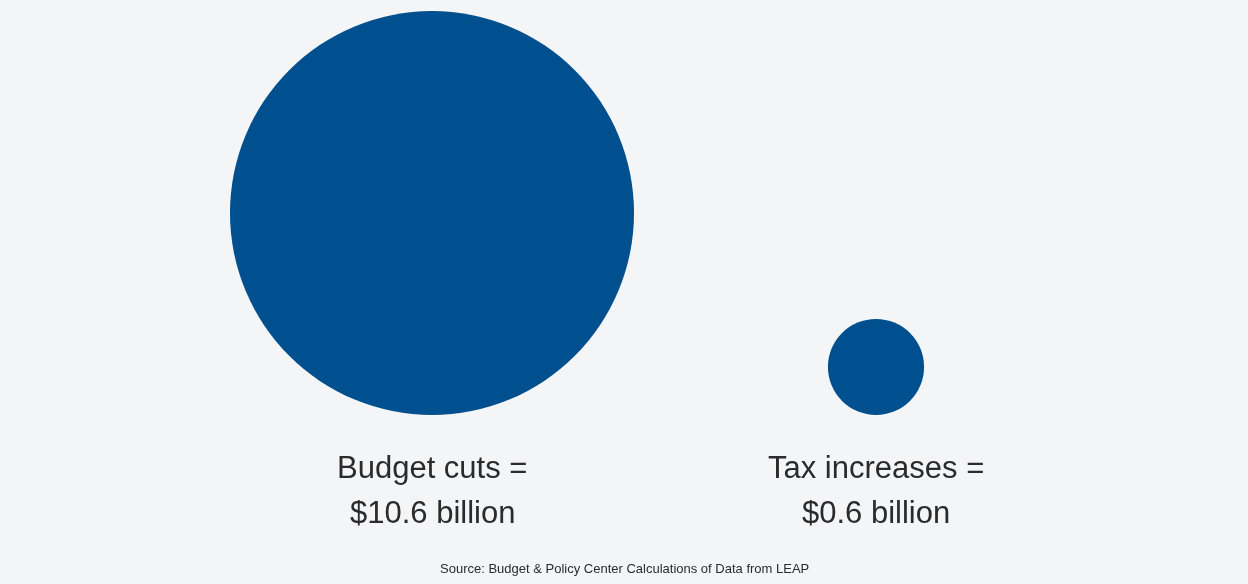  I want to click on data-label: $0.6 billion, so click(876, 512).